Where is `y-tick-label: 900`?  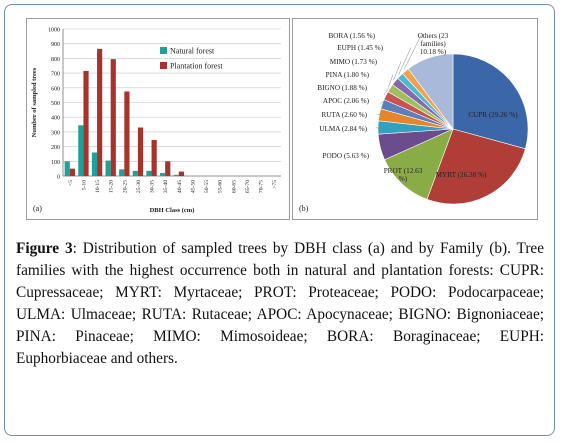 y-tick-label: 900 is located at coordinates (55, 45).